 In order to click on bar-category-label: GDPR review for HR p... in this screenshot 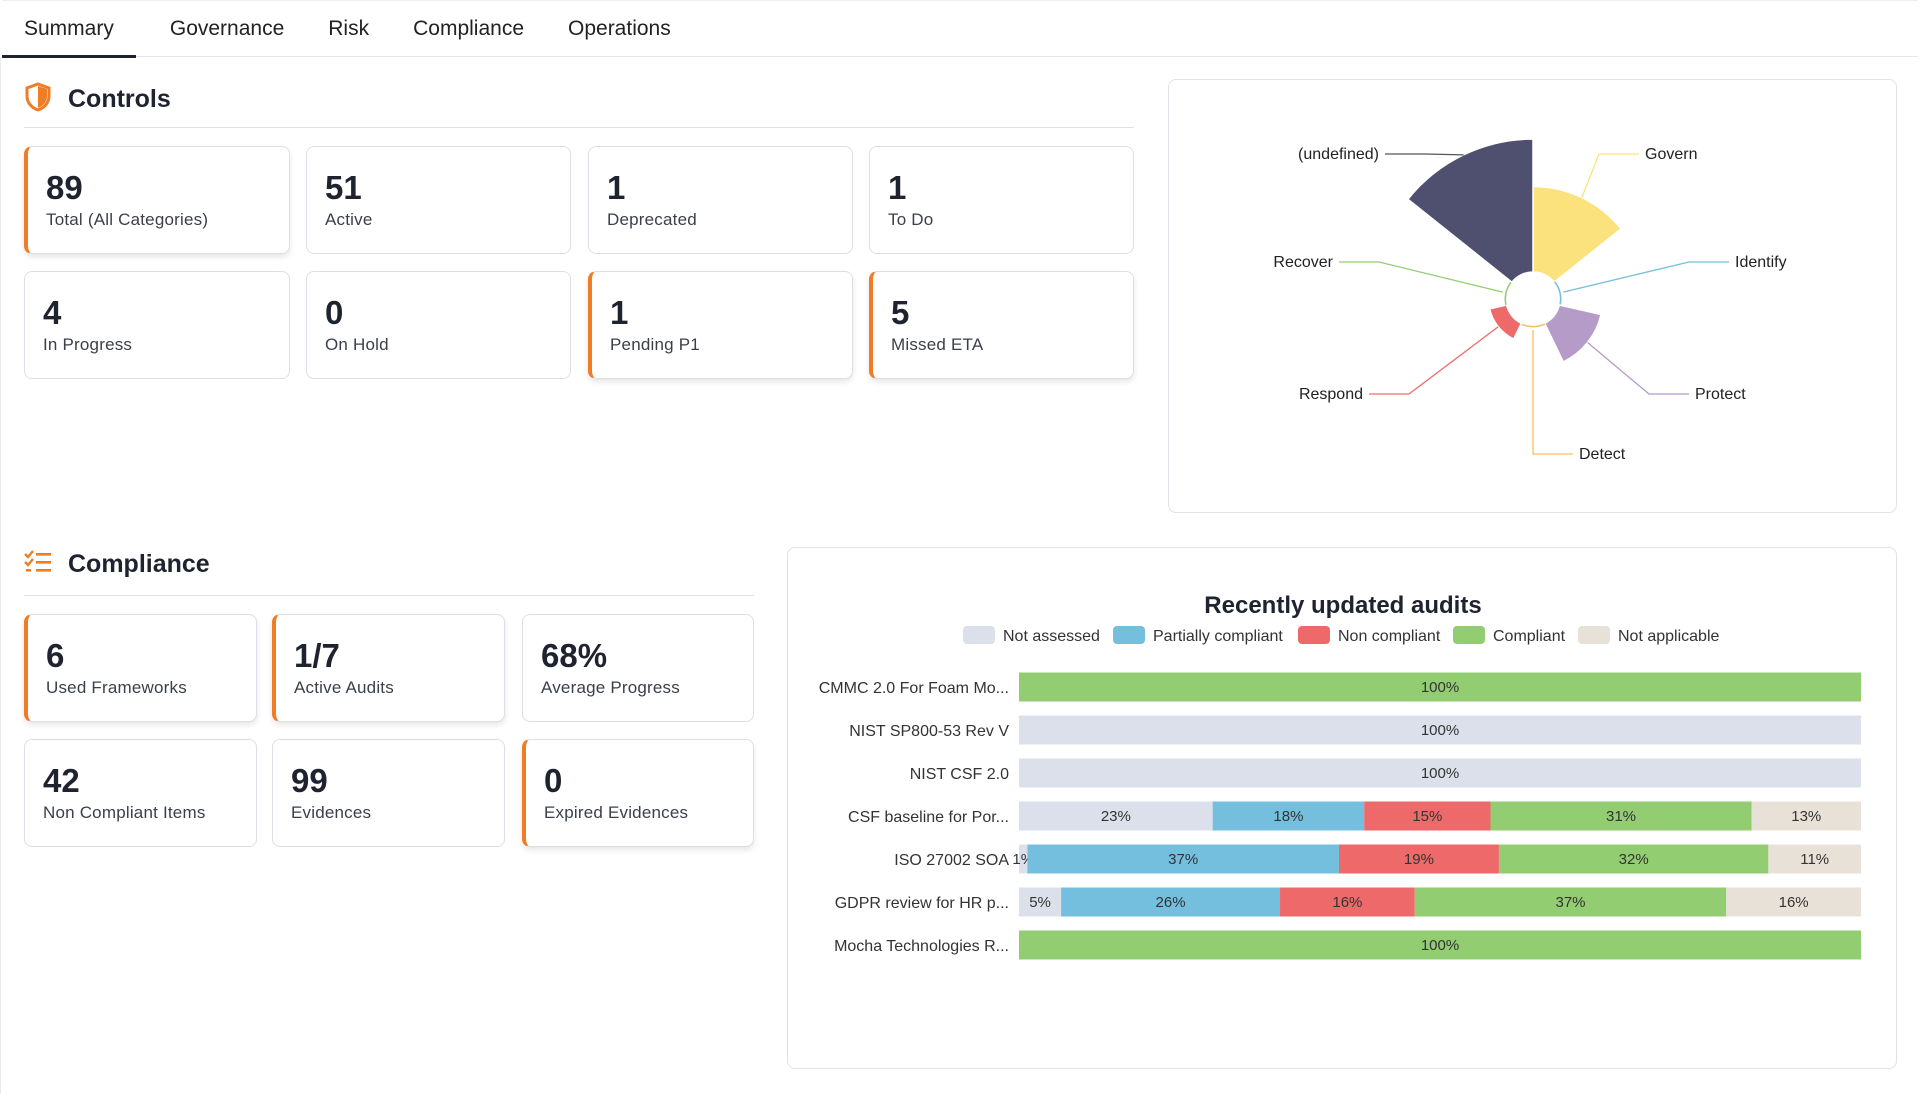, I will do `click(922, 903)`.